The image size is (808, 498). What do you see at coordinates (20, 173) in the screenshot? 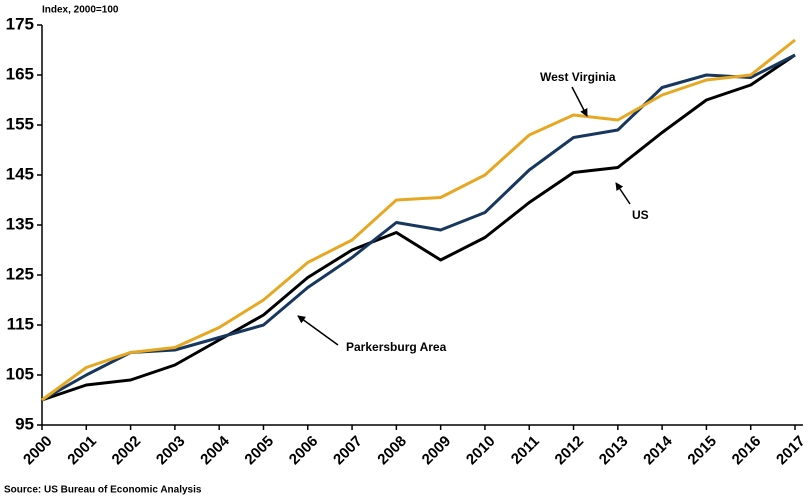
I see `y-tick-label: 145` at bounding box center [20, 173].